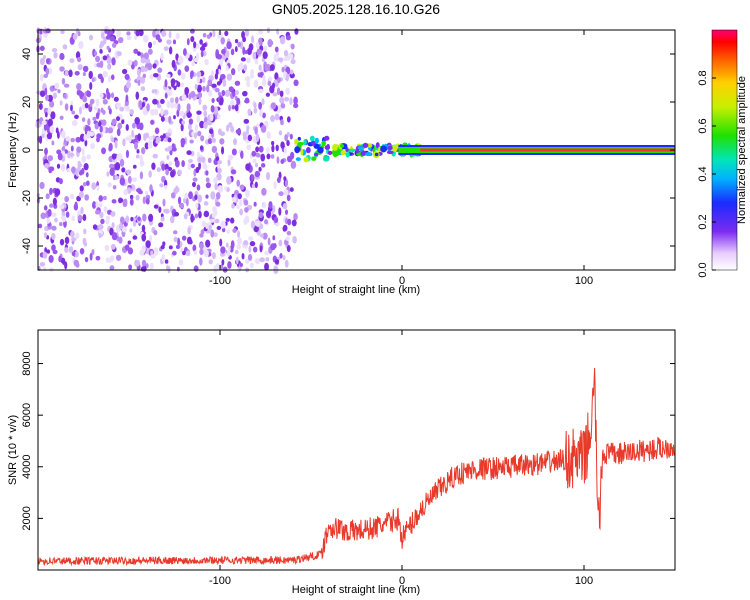 The height and width of the screenshot is (600, 750). Describe the element at coordinates (402, 281) in the screenshot. I see `spectrogram-x-tick-label: 0` at that location.